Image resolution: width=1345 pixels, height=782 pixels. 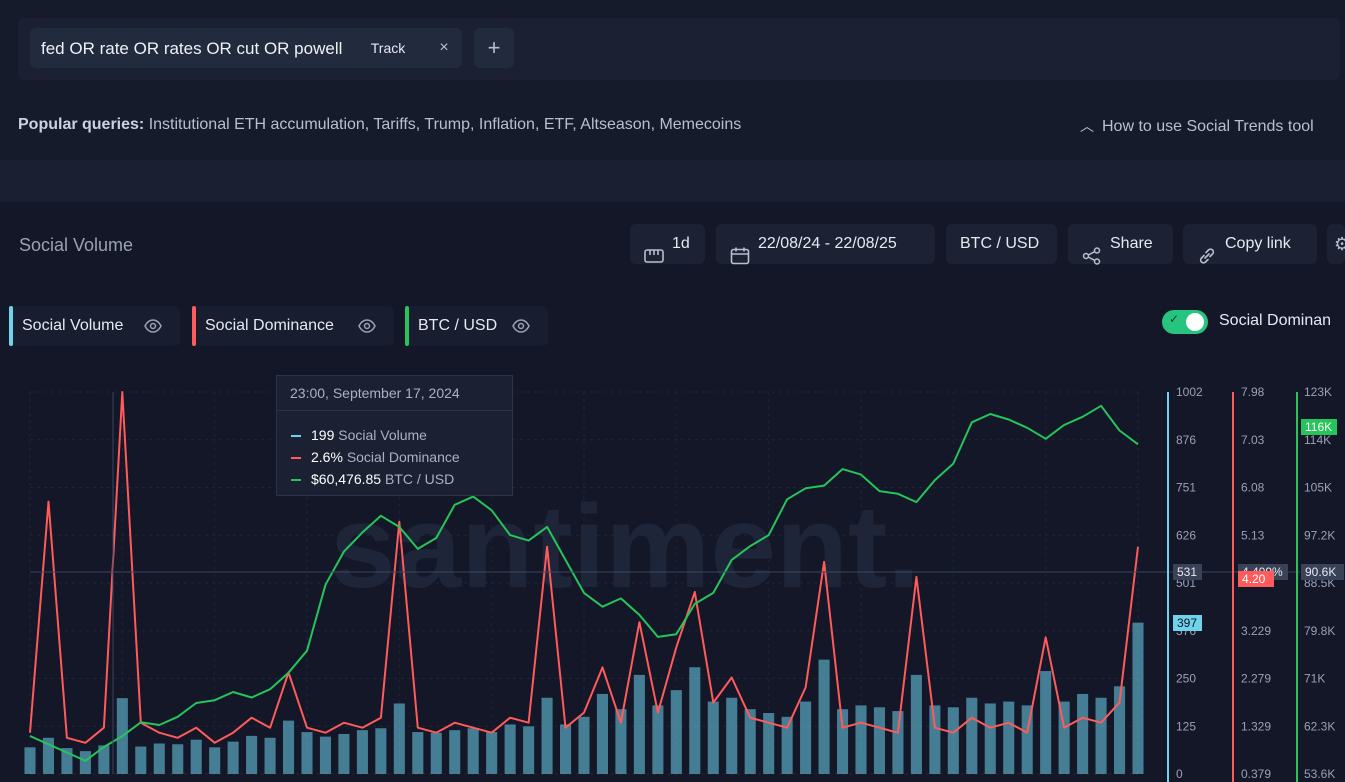 What do you see at coordinates (1319, 726) in the screenshot?
I see `axis-tick-label: 62.3K` at bounding box center [1319, 726].